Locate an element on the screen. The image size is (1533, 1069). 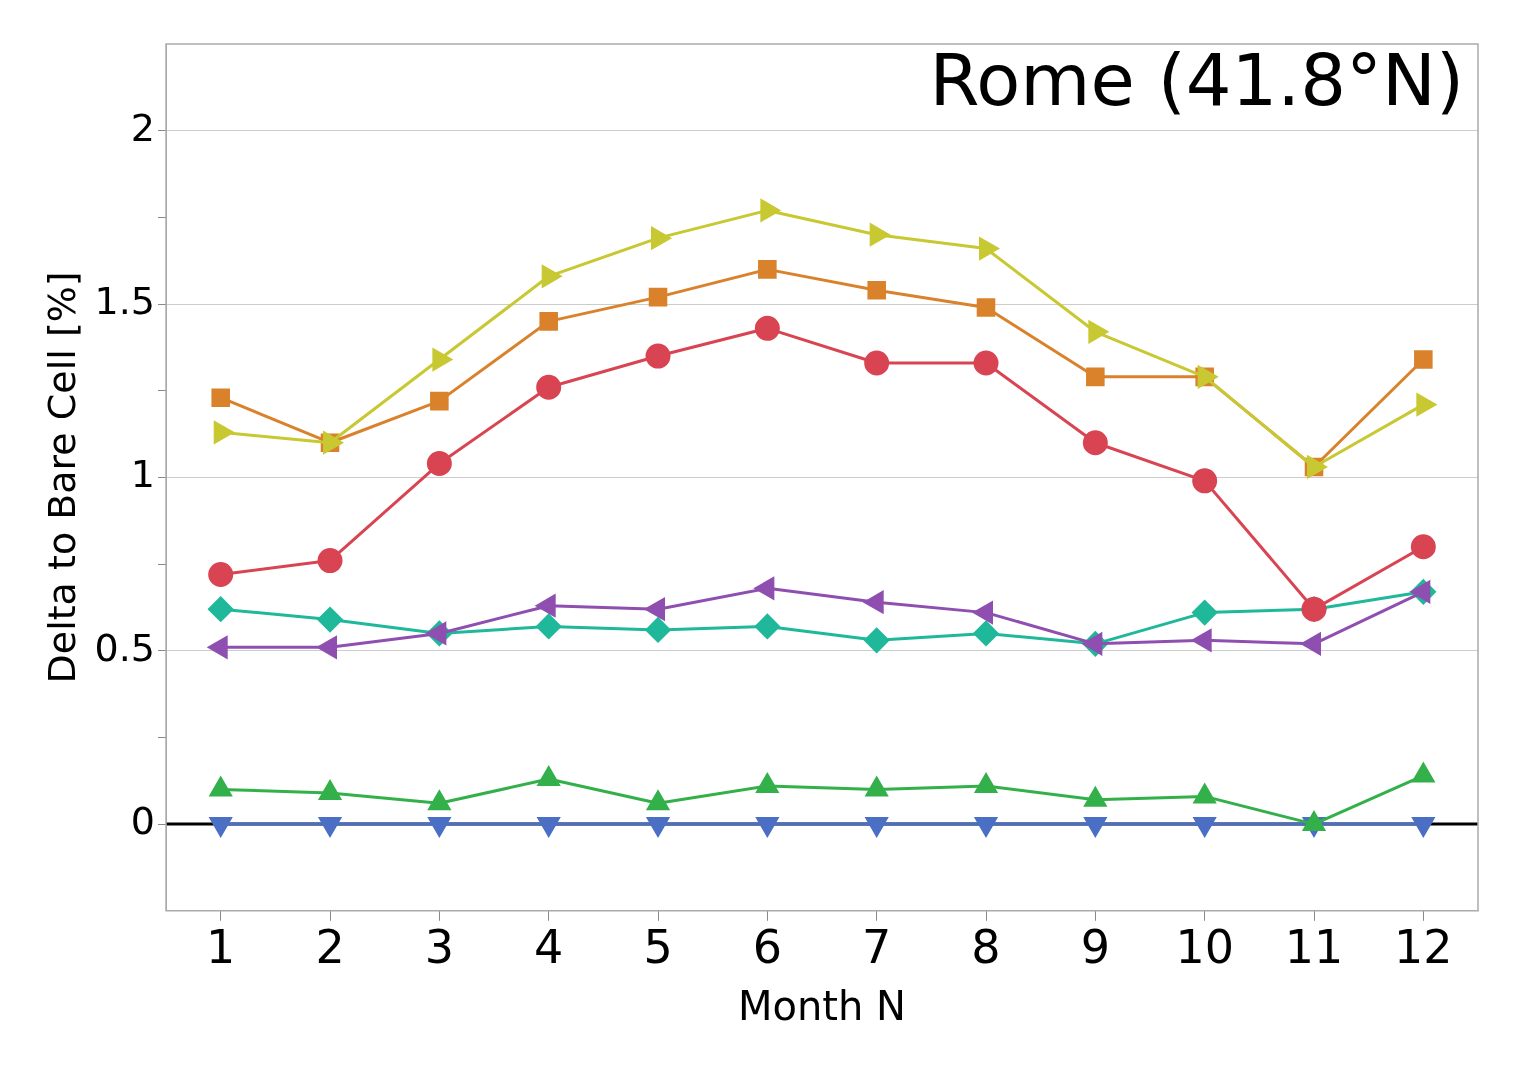
y-tick-label: 0 is located at coordinates (143, 820).